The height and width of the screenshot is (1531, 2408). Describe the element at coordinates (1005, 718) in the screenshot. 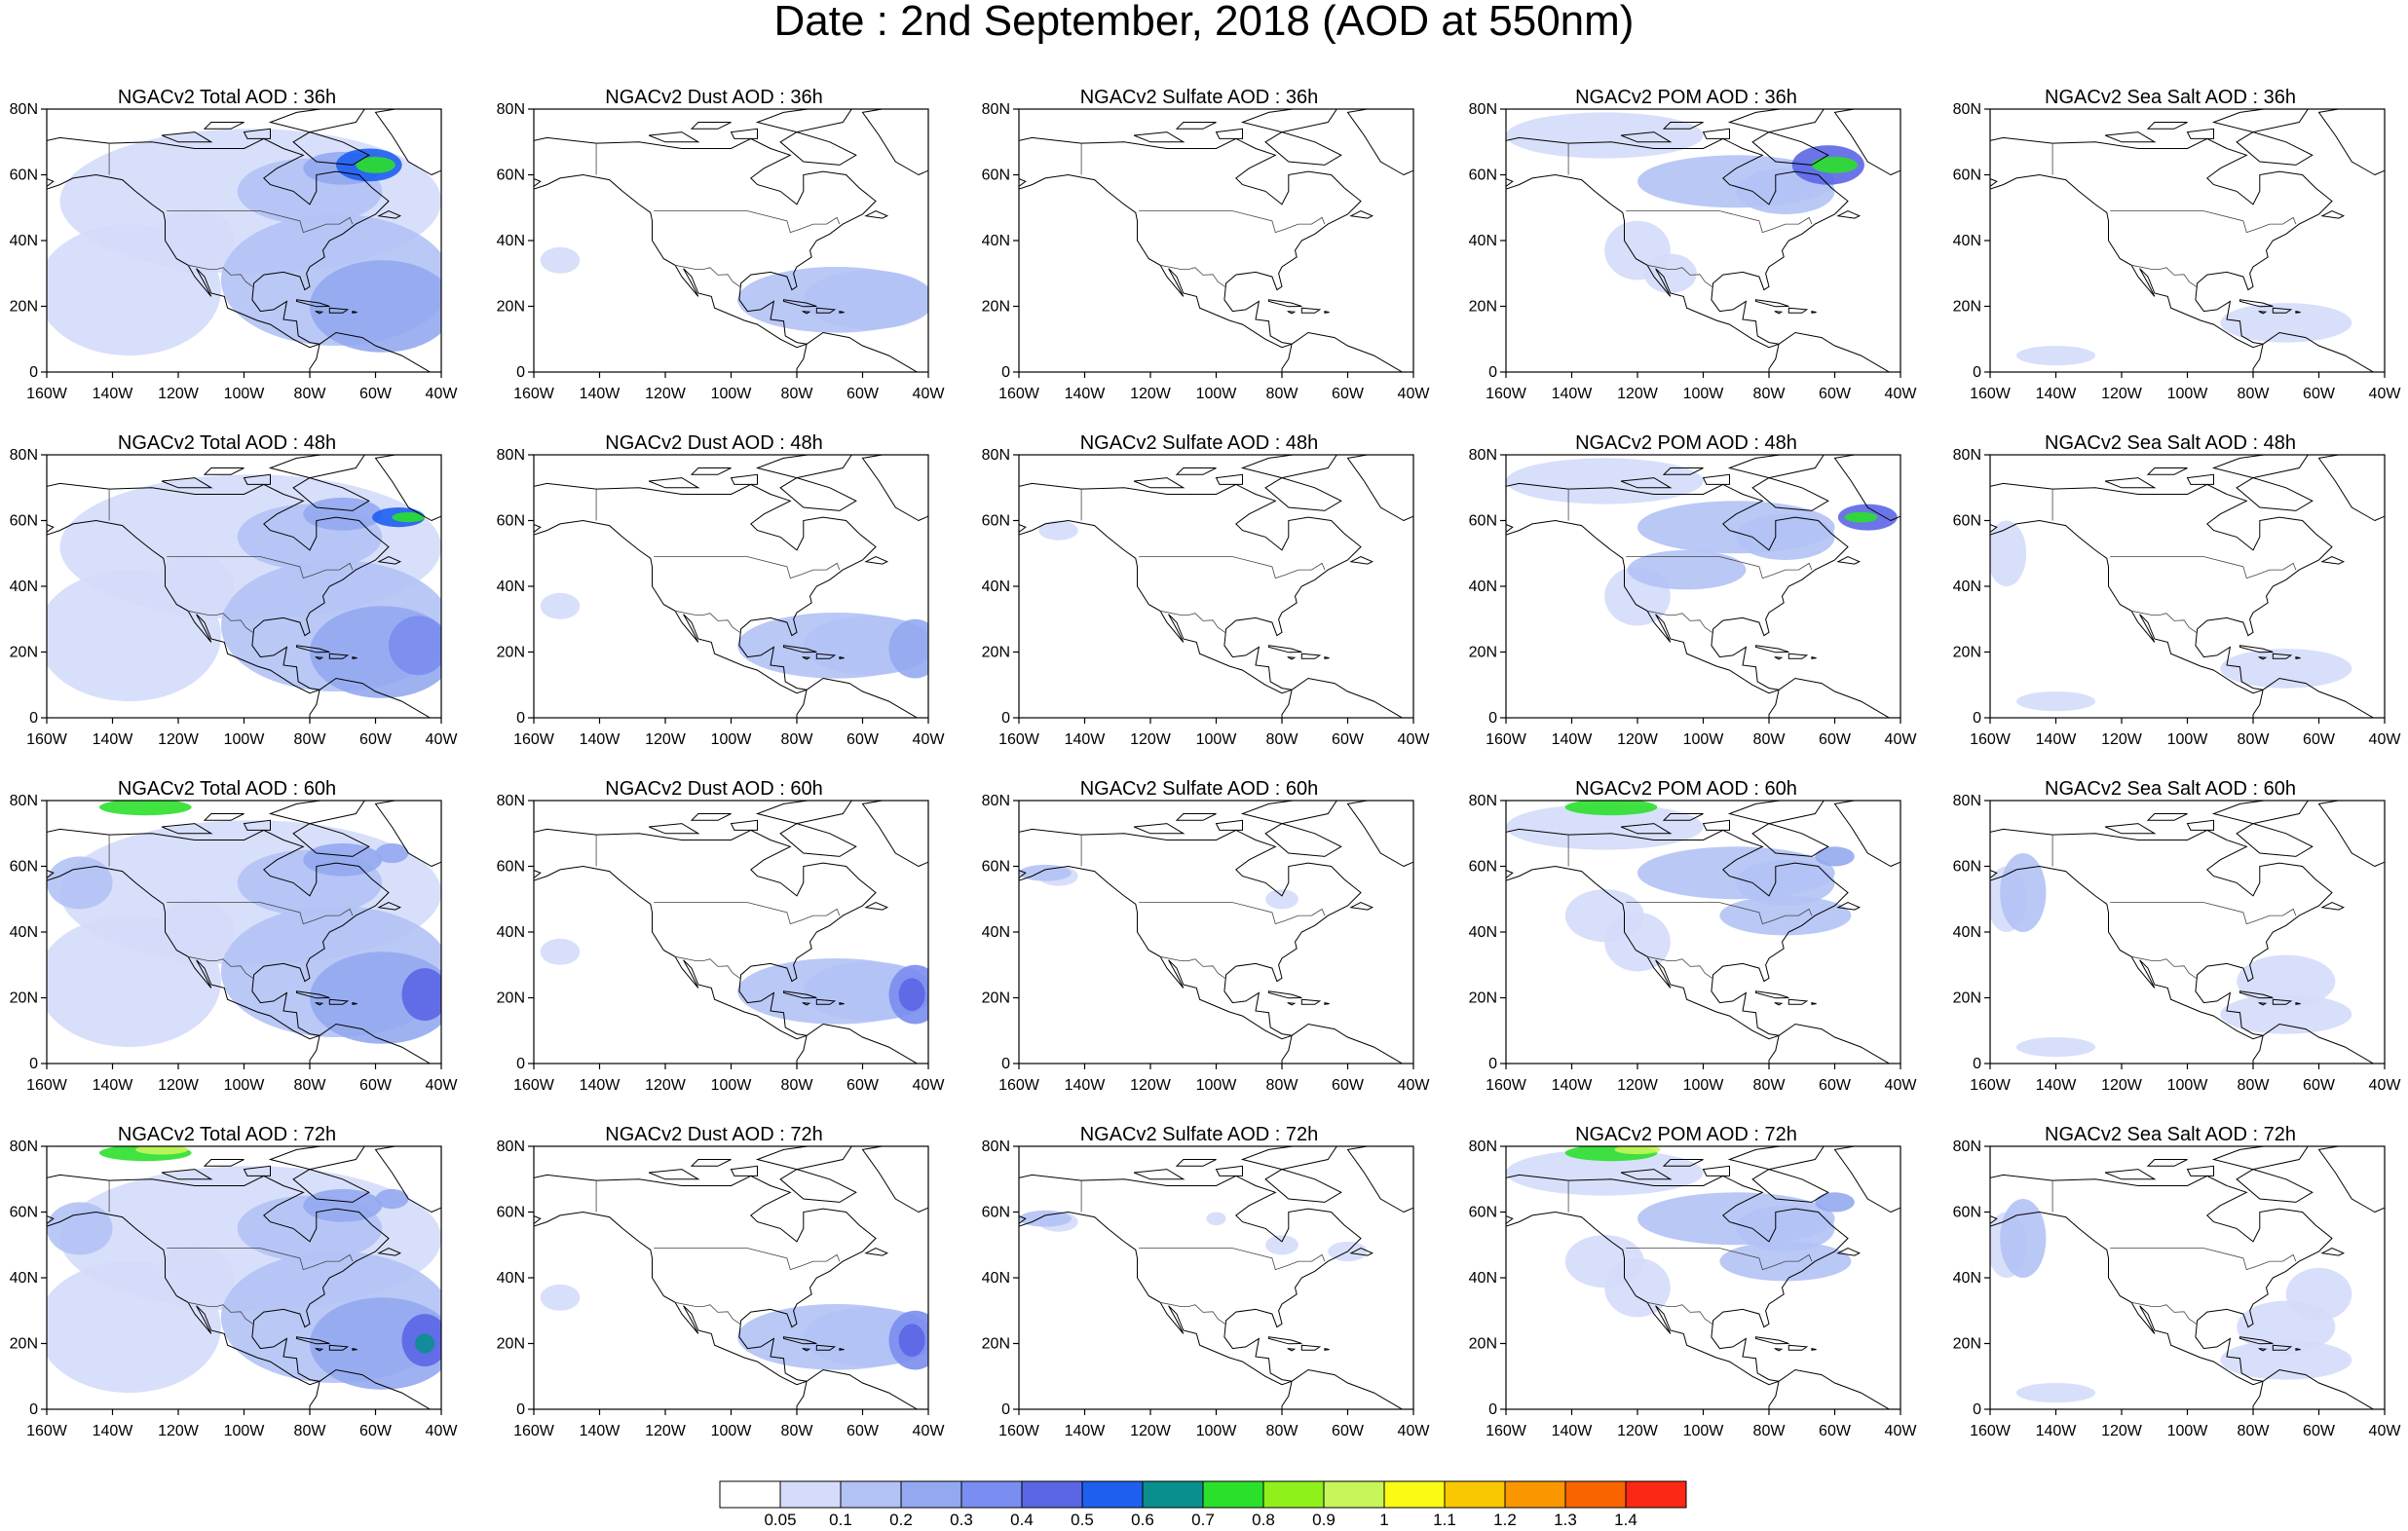

I see `y-tick-label: 0` at that location.